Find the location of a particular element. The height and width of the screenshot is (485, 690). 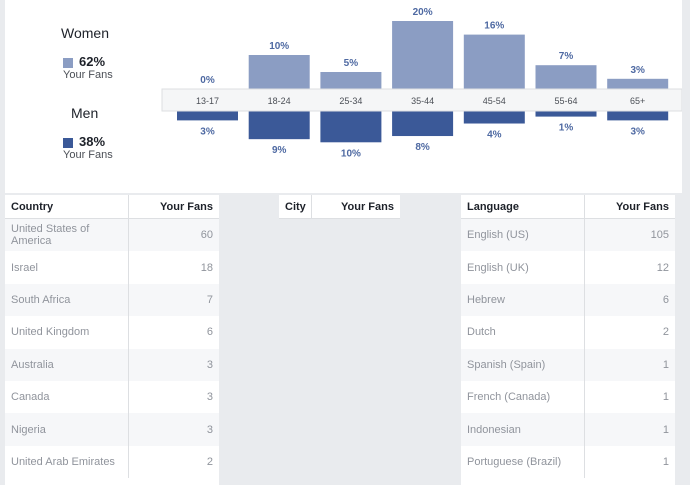

language-row: French (Canada) 1 is located at coordinates (568, 397).